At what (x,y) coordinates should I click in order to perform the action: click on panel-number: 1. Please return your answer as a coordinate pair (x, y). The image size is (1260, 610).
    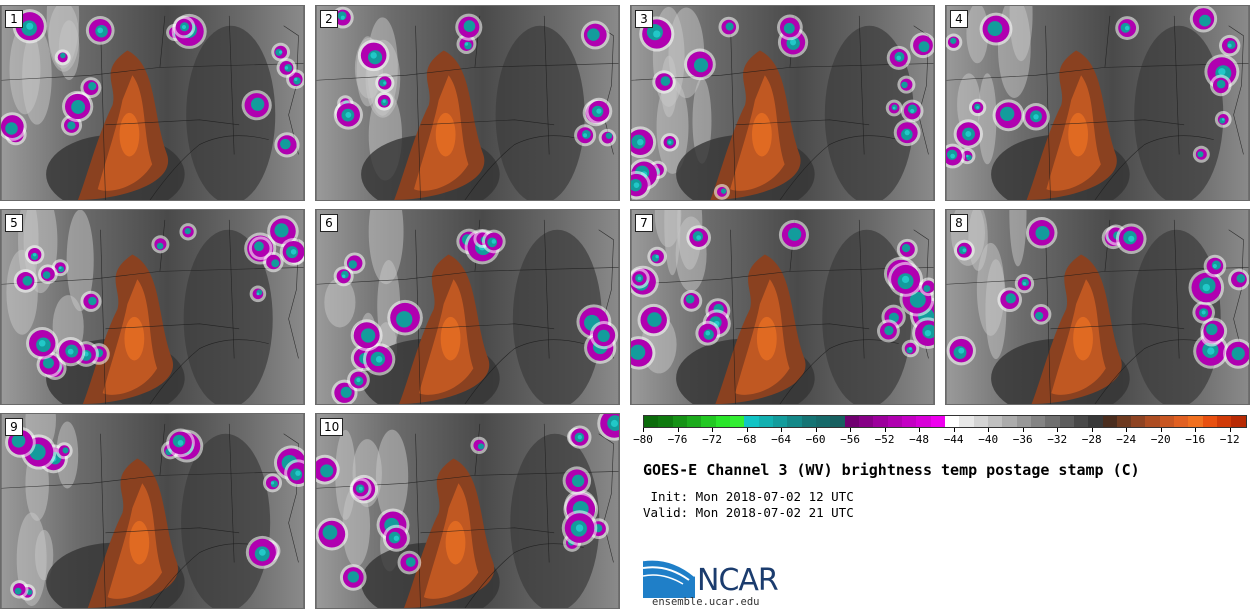
    Looking at the image, I should click on (14, 19).